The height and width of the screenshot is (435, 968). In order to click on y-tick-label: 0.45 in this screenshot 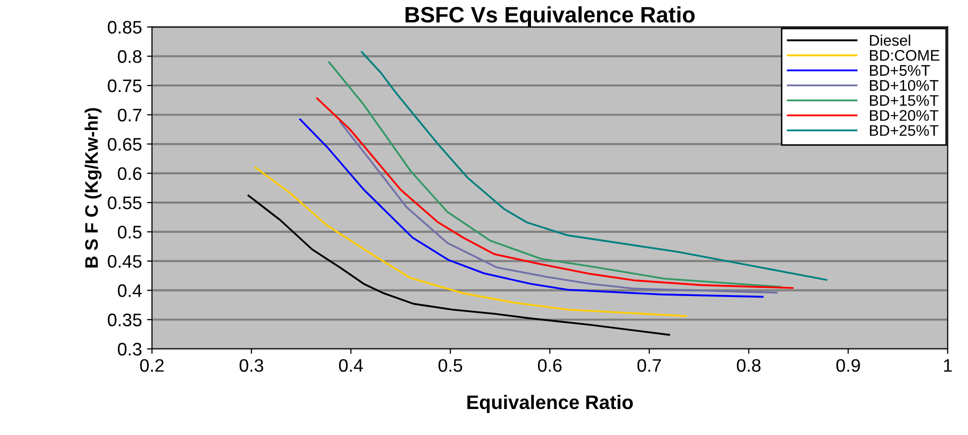, I will do `click(125, 261)`.